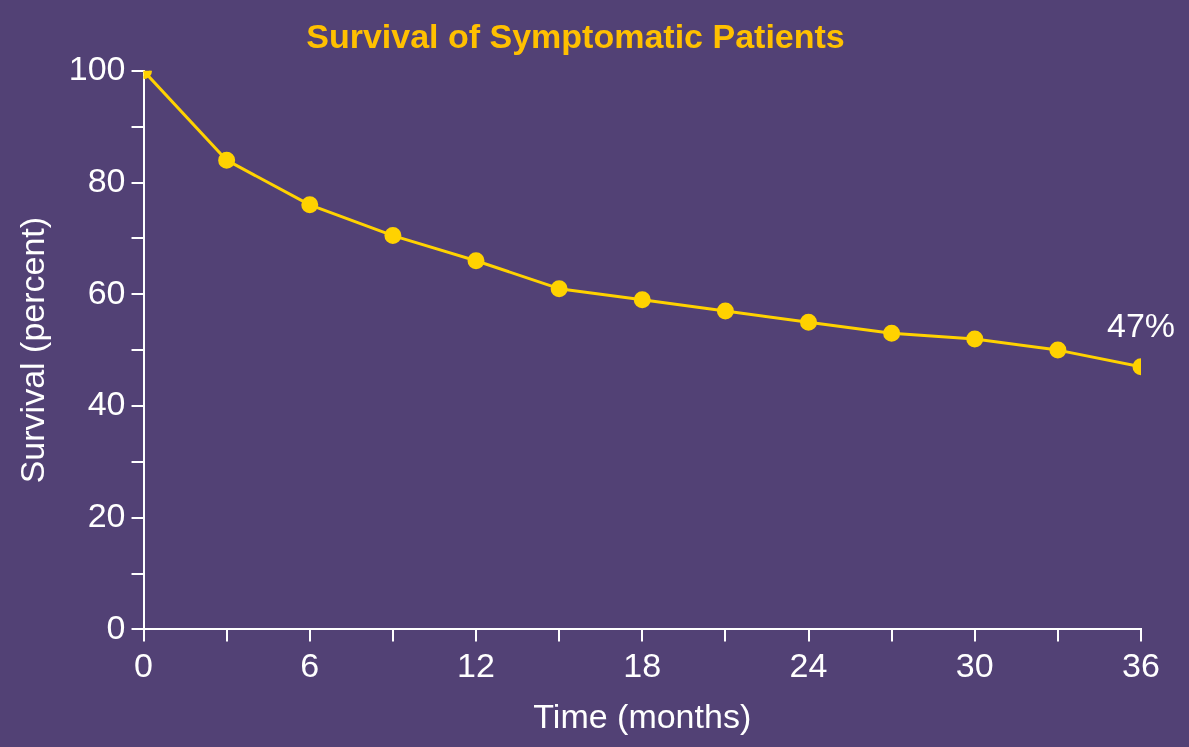 The width and height of the screenshot is (1189, 747). I want to click on y-tick-label: 80, so click(106, 179).